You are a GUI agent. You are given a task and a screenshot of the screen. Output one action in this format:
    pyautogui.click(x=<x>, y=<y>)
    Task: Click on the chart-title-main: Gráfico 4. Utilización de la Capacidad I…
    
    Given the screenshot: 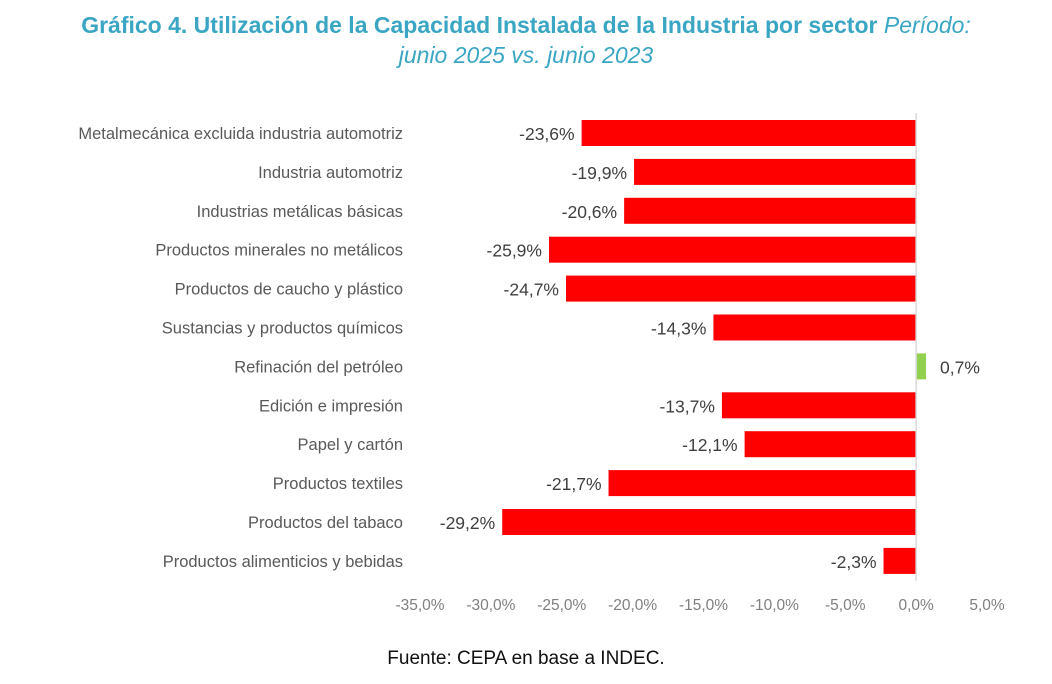 What is the action you would take?
    pyautogui.click(x=479, y=25)
    